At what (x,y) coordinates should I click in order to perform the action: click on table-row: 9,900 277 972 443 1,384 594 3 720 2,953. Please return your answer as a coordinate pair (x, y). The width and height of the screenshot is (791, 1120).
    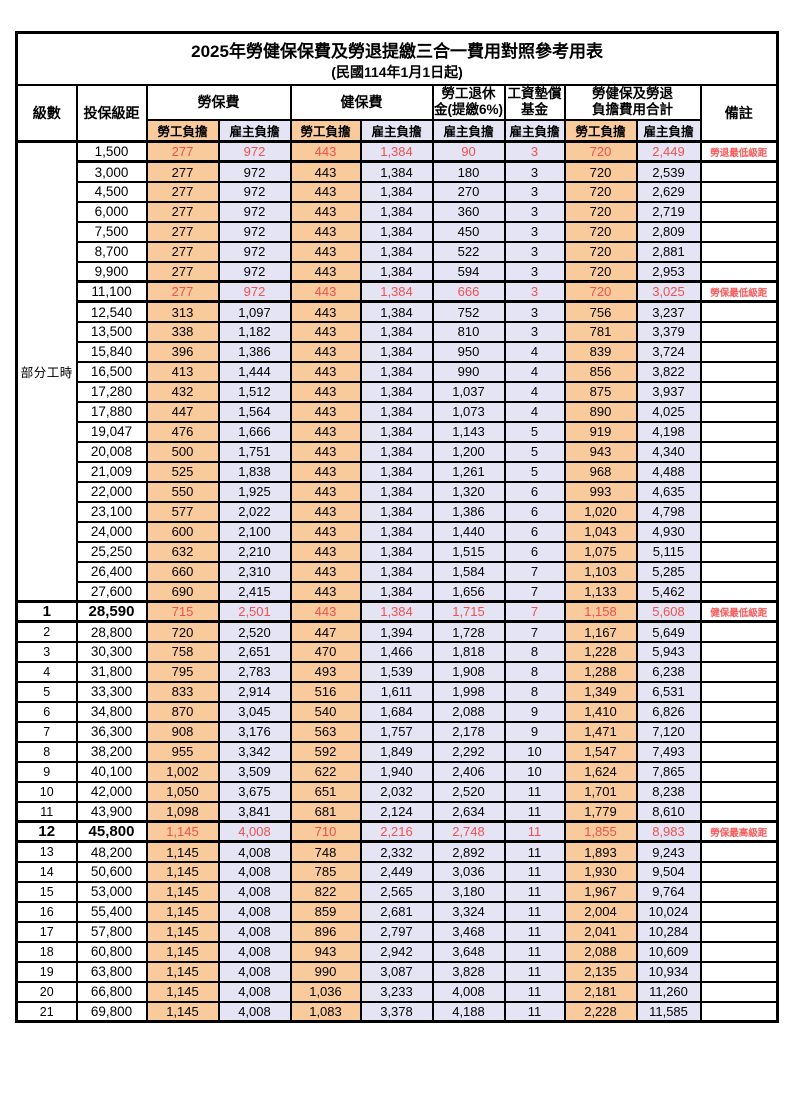
    Looking at the image, I should click on (398, 271).